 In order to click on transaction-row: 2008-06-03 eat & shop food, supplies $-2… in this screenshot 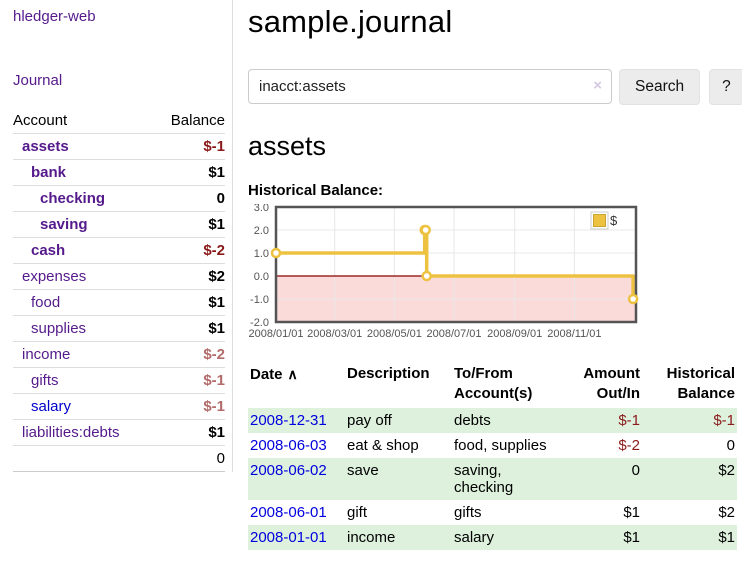, I will do `click(492, 445)`.